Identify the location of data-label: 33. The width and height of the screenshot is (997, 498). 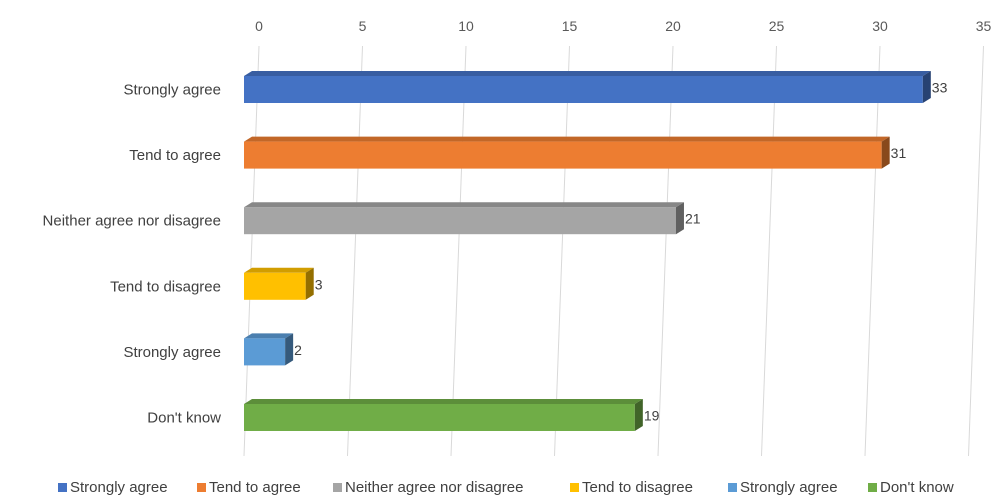
(940, 88).